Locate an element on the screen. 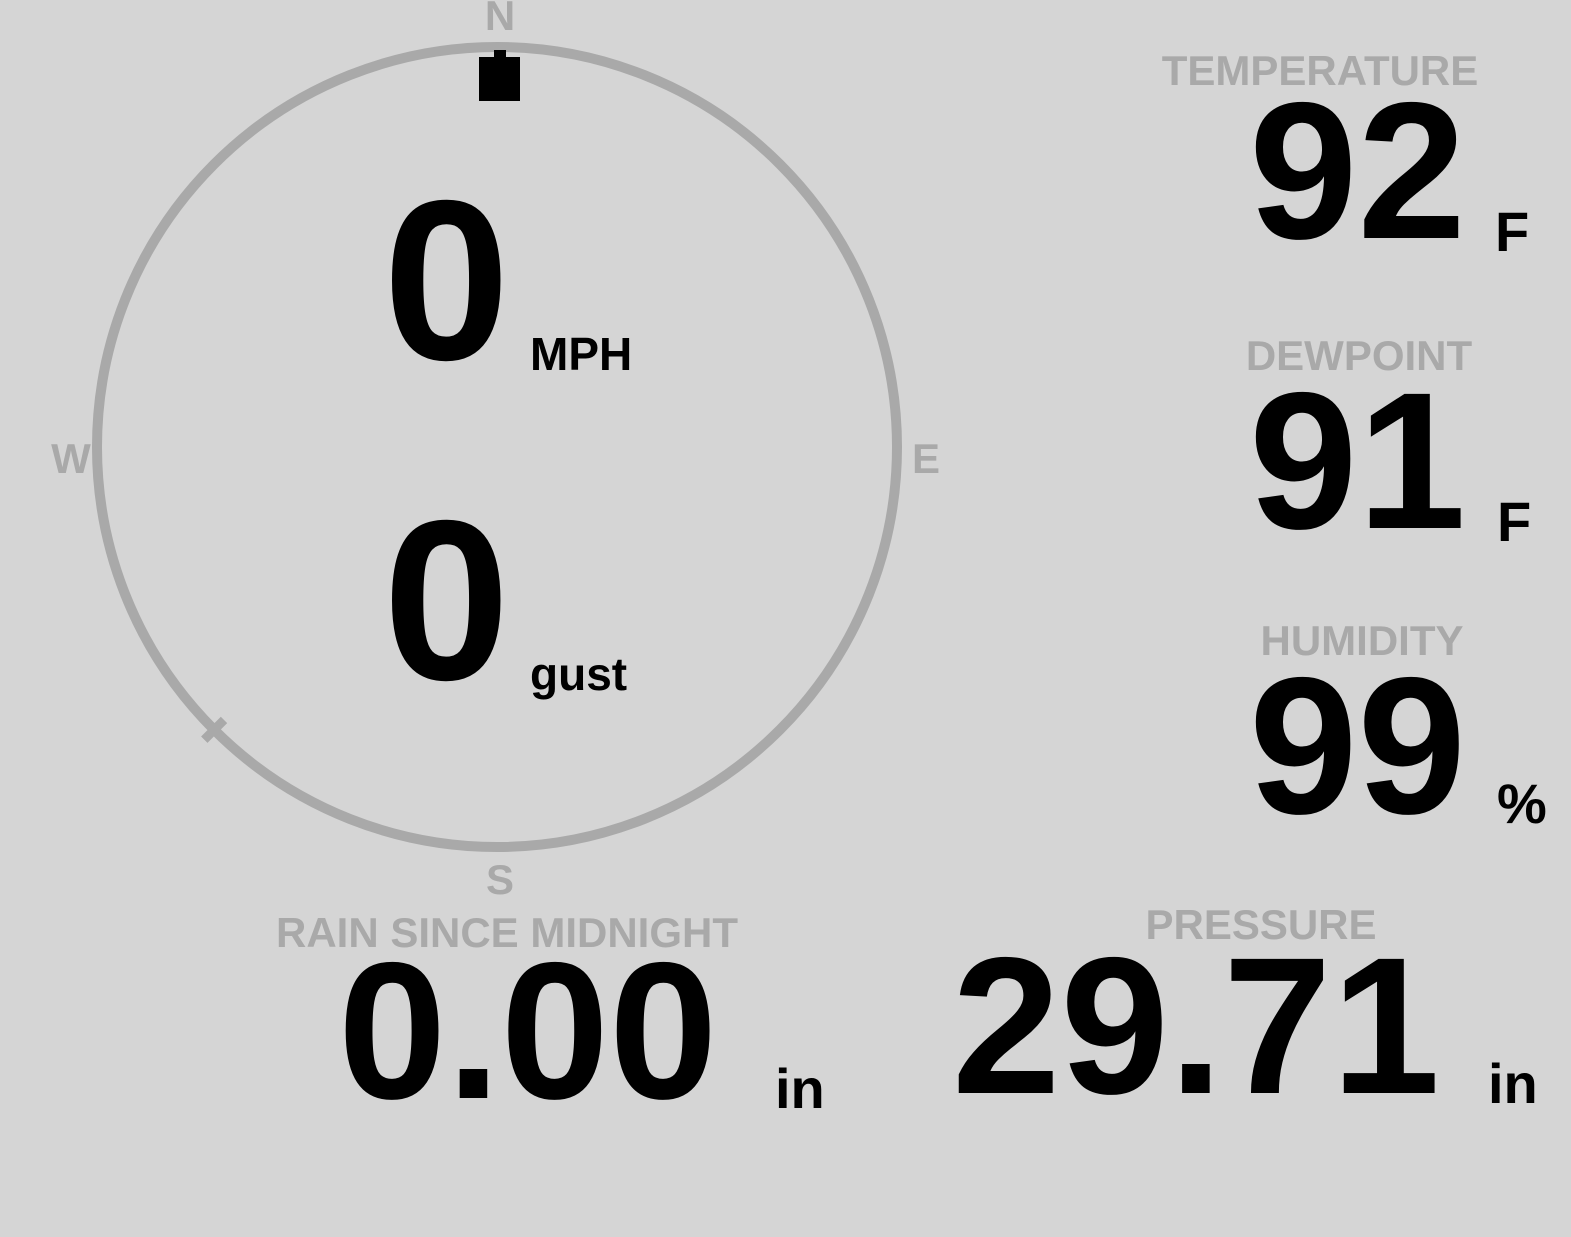 The height and width of the screenshot is (1237, 1571). wind-direction-marker-nub is located at coordinates (500, 55).